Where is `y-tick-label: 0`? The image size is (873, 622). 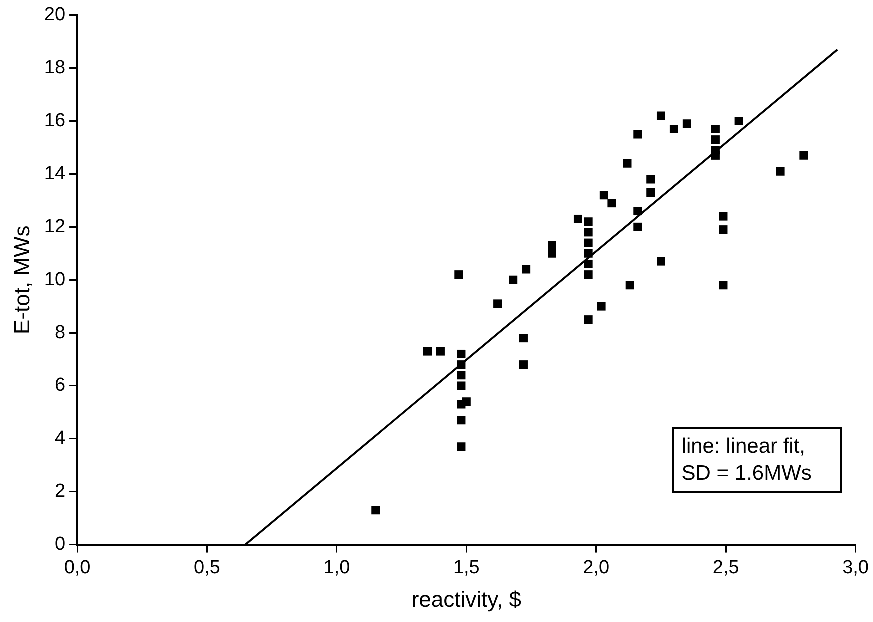
y-tick-label: 0 is located at coordinates (60, 545).